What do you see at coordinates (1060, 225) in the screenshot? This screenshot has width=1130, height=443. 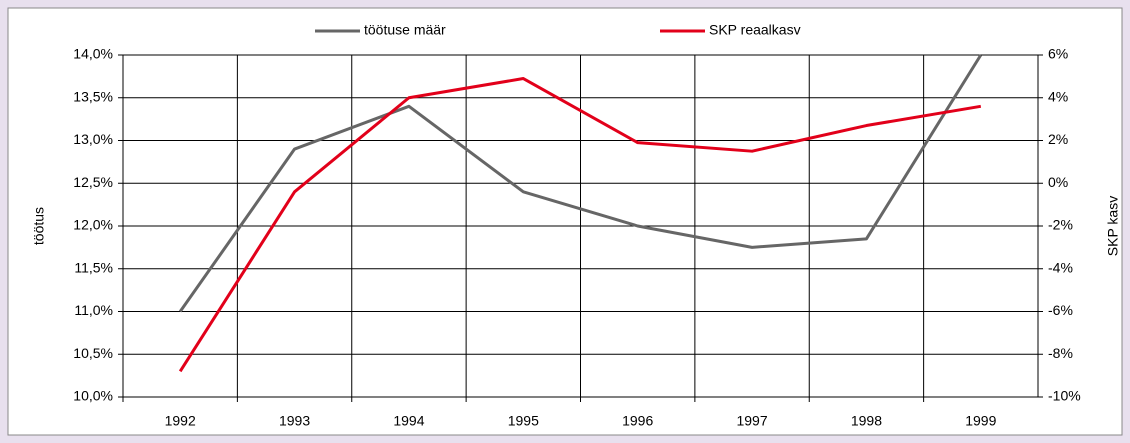 I see `y2-tick-label: -2%` at bounding box center [1060, 225].